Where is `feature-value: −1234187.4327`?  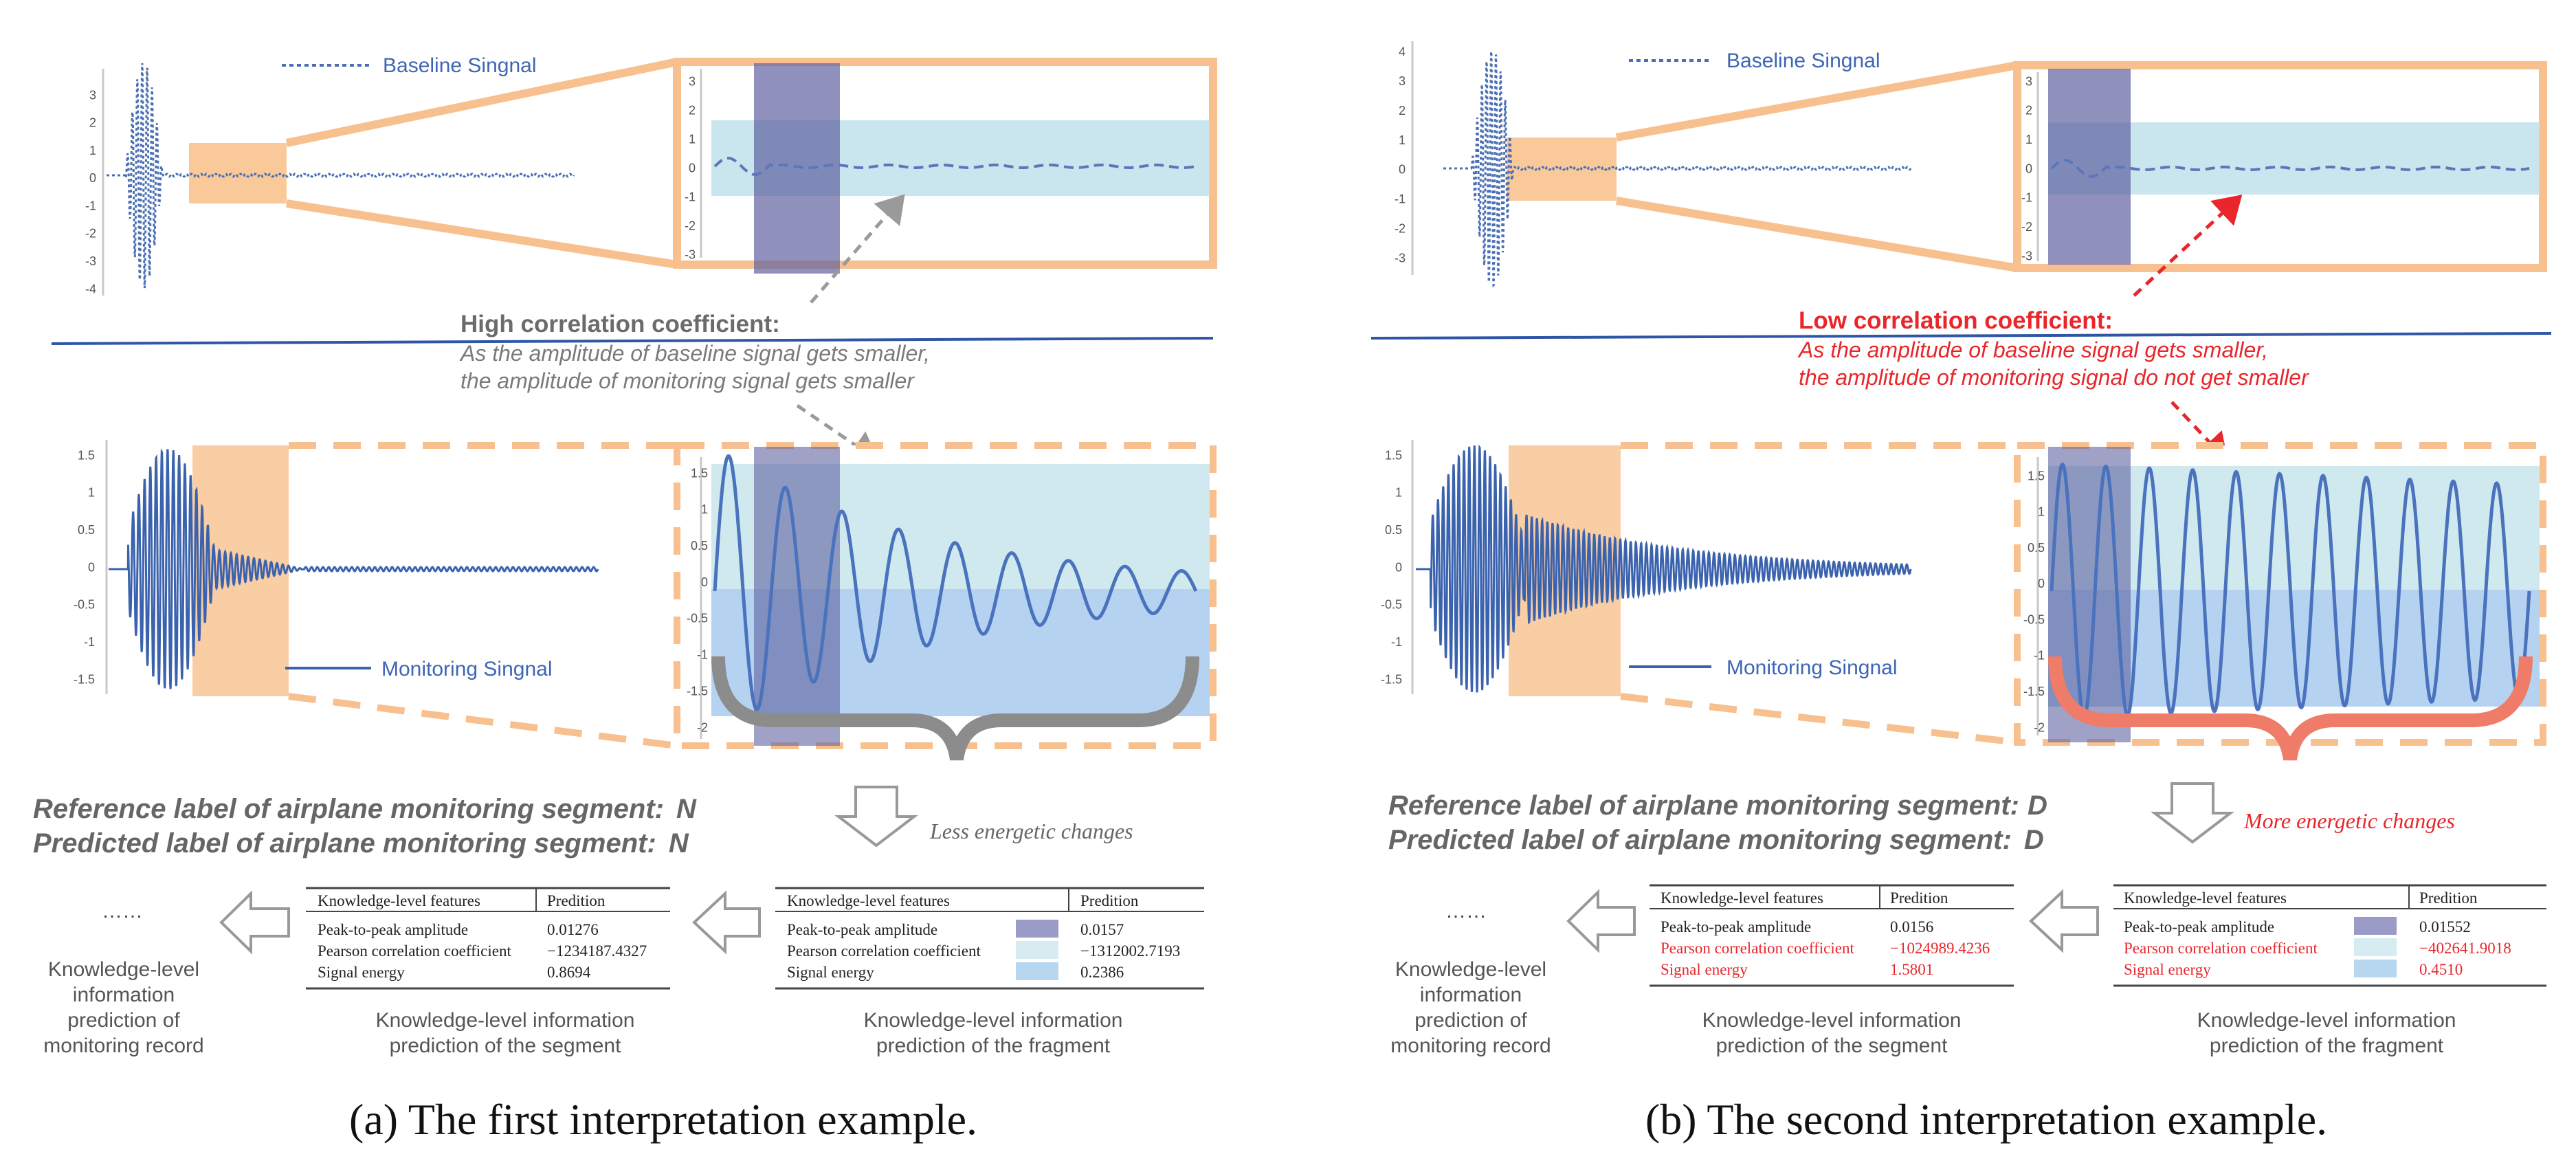 feature-value: −1234187.4327 is located at coordinates (597, 951).